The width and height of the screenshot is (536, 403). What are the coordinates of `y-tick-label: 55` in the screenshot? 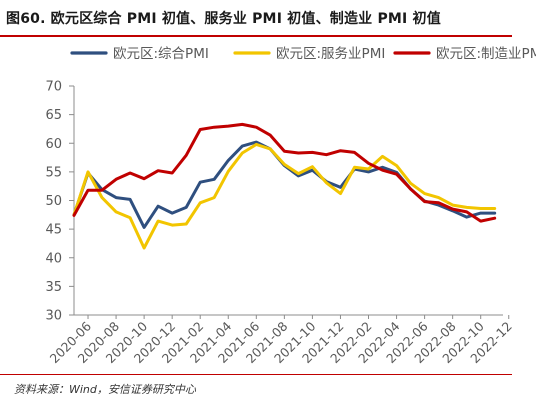 It's located at (53, 172).